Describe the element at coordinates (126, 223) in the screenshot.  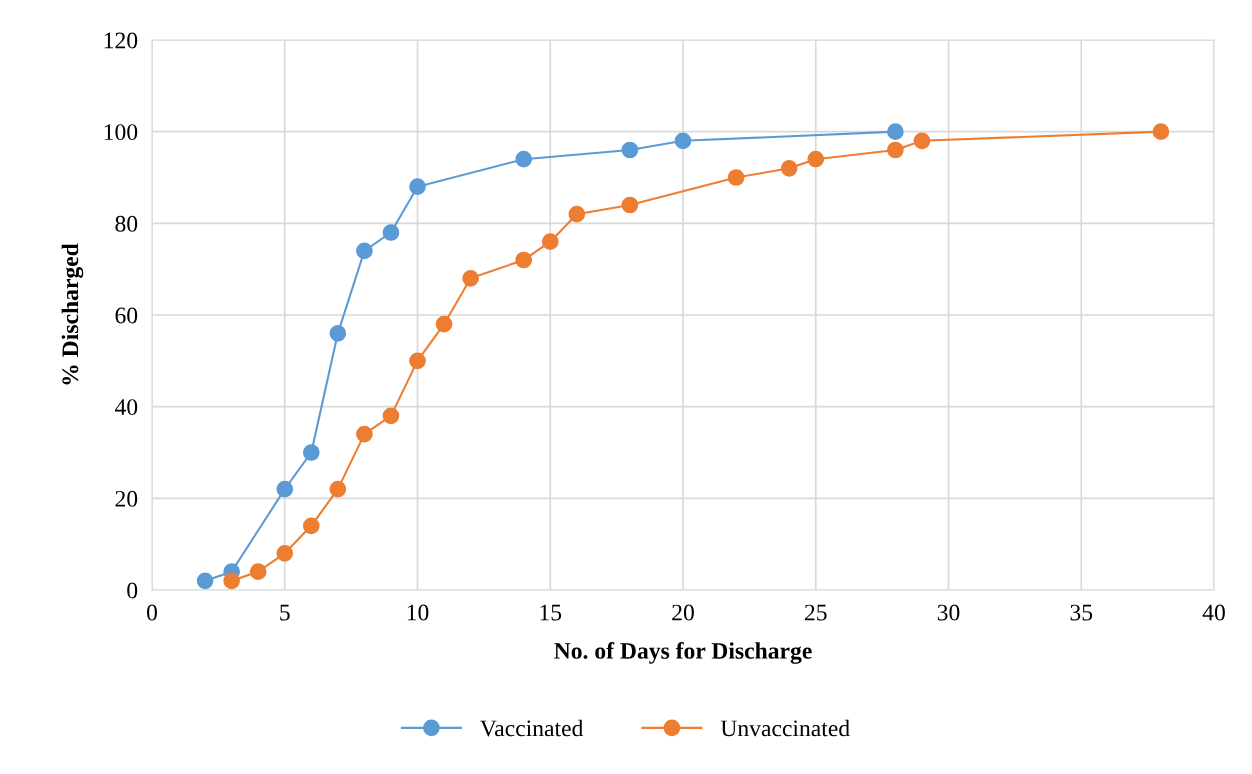
I see `y-tick-label: 80` at that location.